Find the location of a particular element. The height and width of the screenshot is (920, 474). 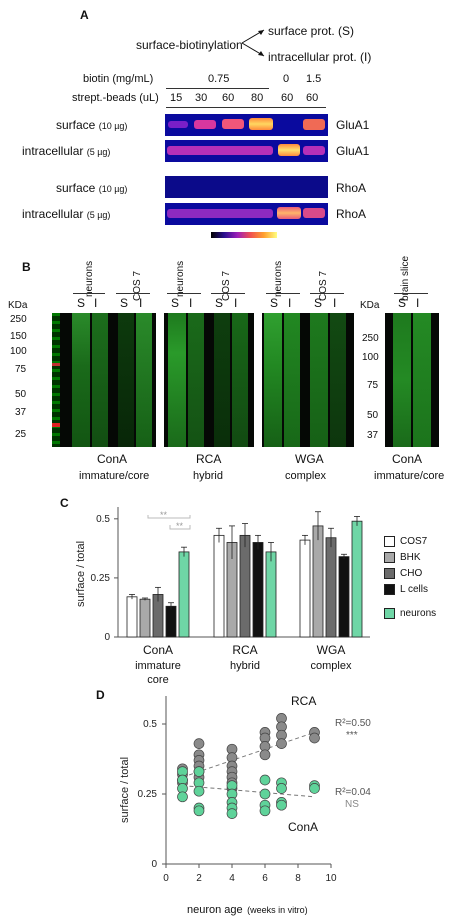

legend-label: BHK is located at coordinates (410, 557).